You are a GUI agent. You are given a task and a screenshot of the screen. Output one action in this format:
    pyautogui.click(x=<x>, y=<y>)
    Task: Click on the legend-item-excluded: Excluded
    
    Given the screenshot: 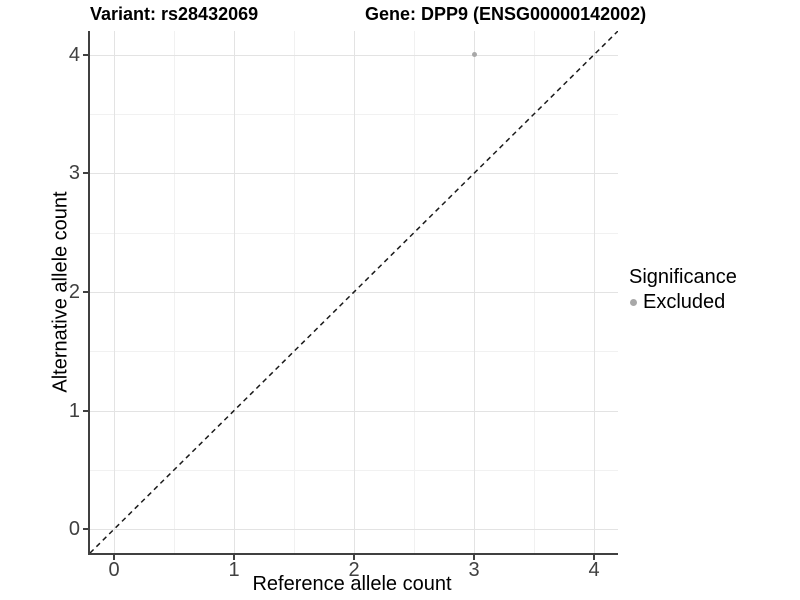 What is the action you would take?
    pyautogui.click(x=683, y=302)
    